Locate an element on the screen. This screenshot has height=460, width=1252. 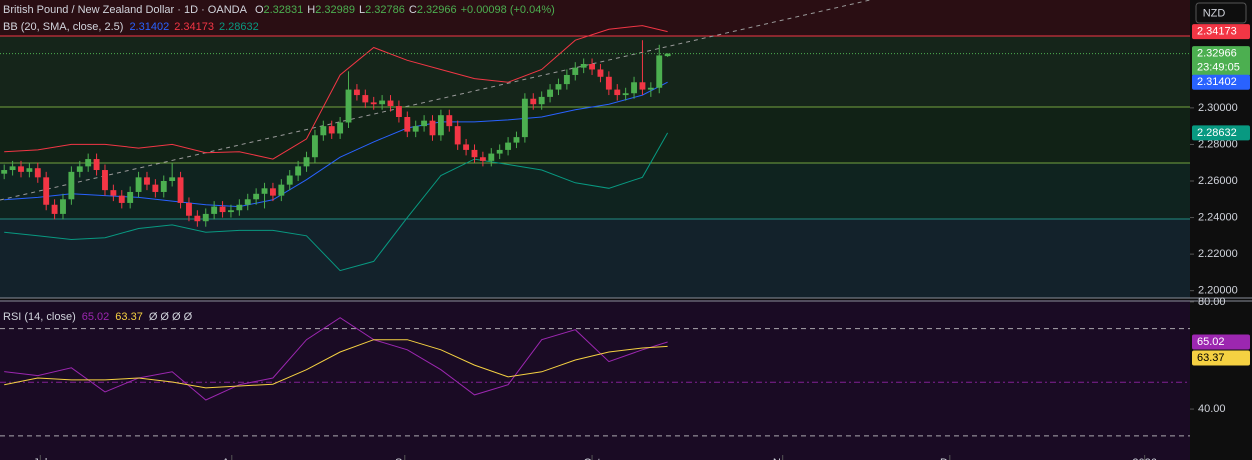
rsi-line is located at coordinates (336, 359).